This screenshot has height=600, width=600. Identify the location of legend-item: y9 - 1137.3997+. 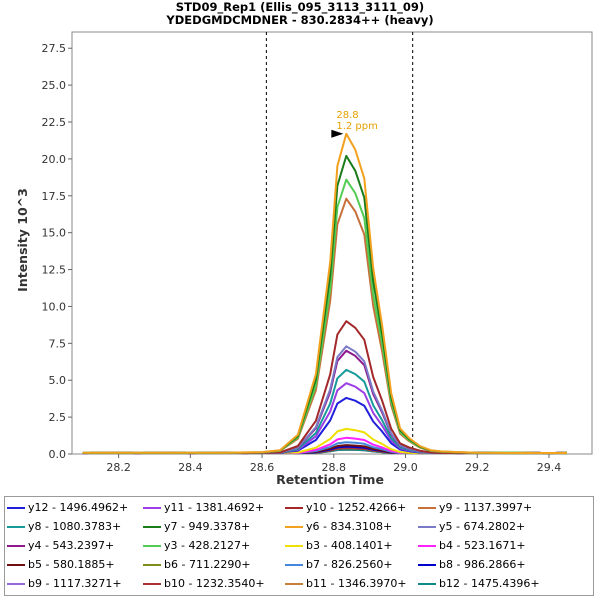
(475, 507).